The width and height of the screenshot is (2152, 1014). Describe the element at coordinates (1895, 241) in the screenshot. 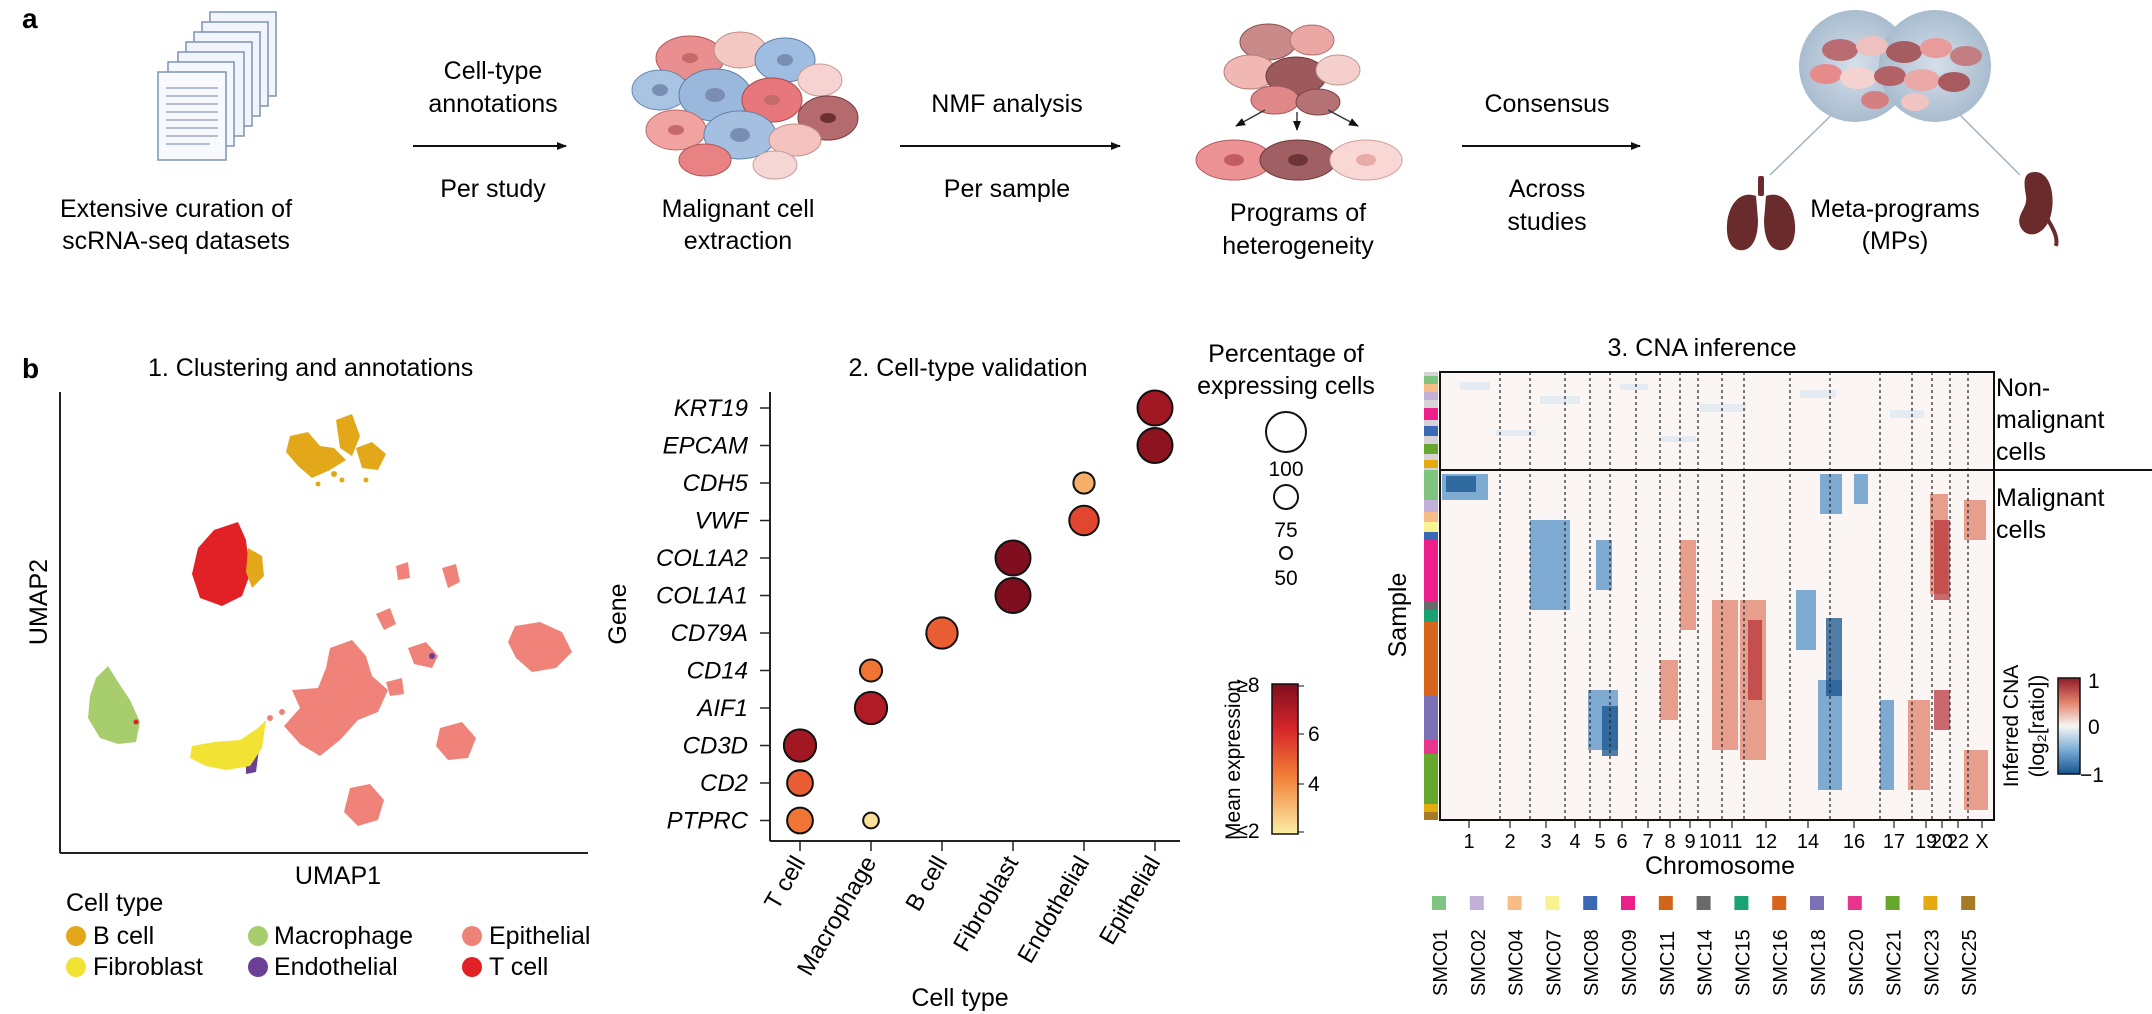

I see `step4-caption-2: (MPs)` at that location.